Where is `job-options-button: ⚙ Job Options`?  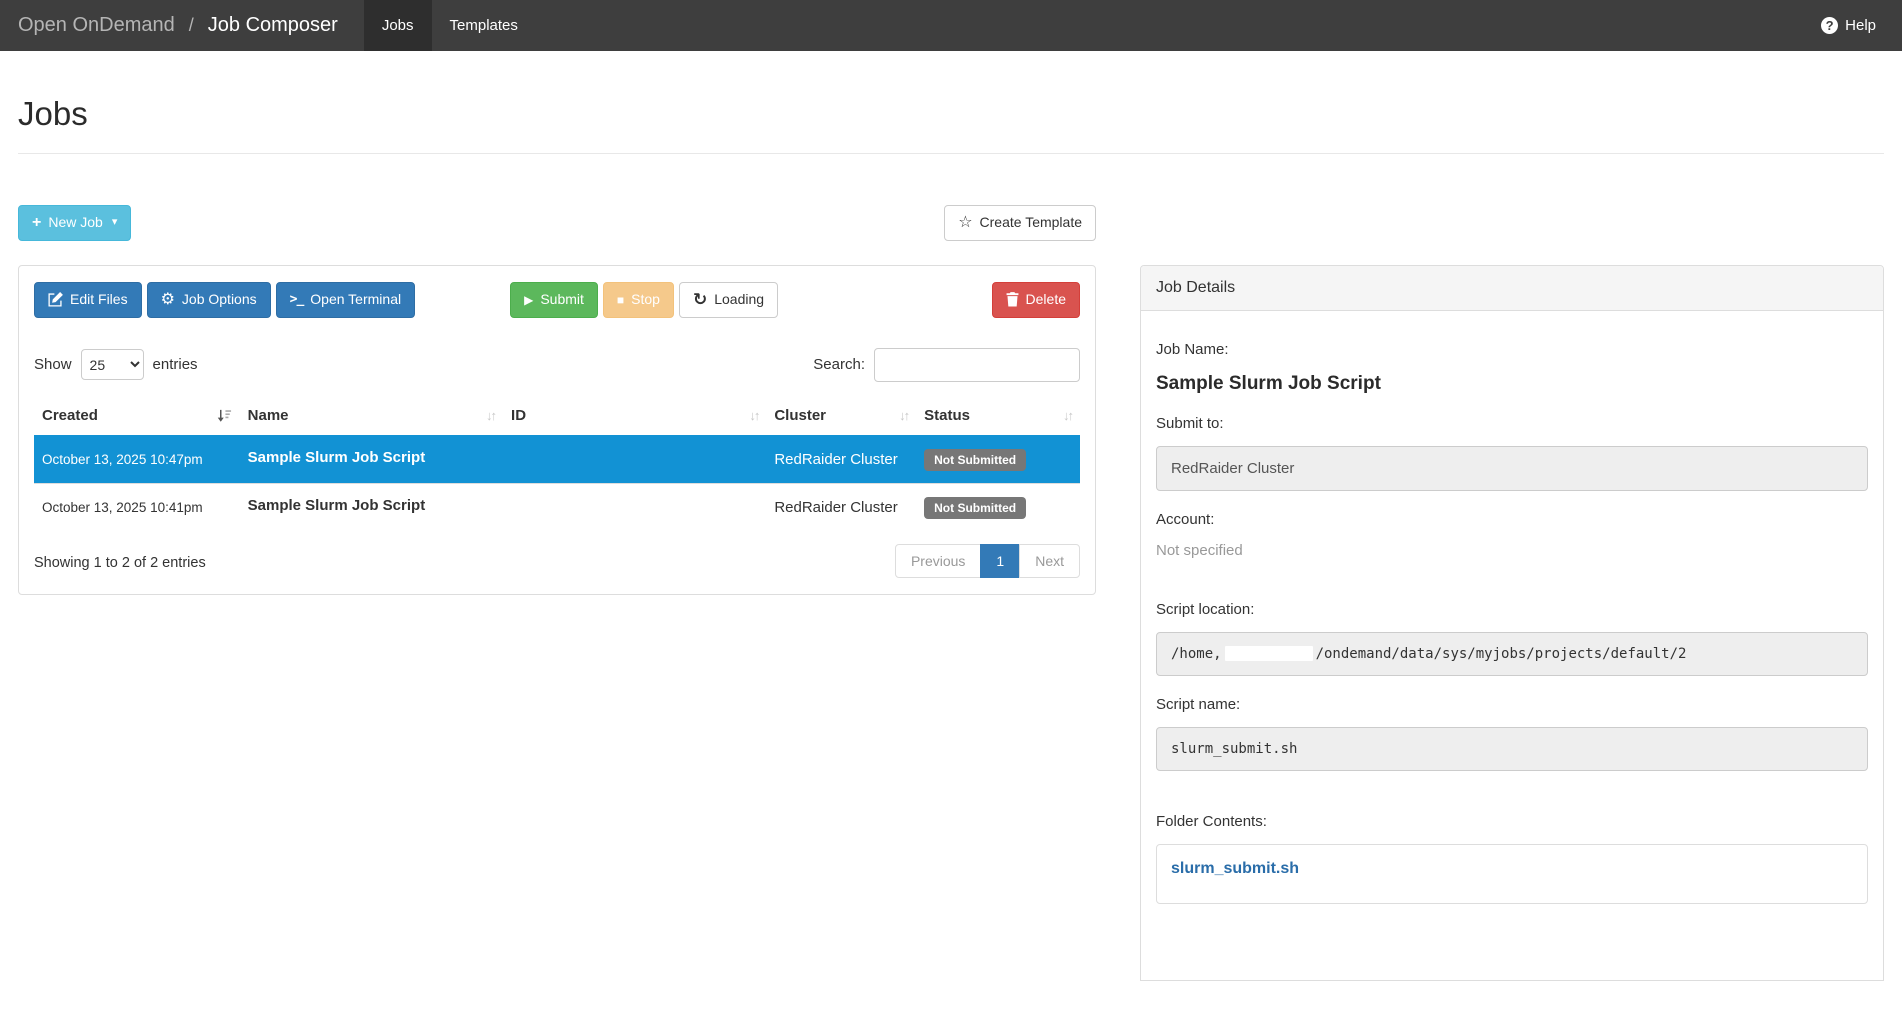
job-options-button: ⚙ Job Options is located at coordinates (208, 299).